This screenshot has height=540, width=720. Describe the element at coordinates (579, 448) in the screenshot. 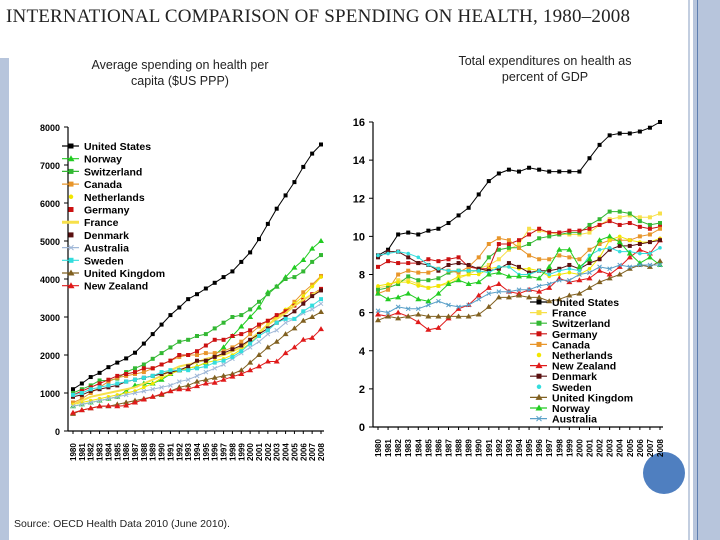

I see `x-tick-label: 2000` at that location.